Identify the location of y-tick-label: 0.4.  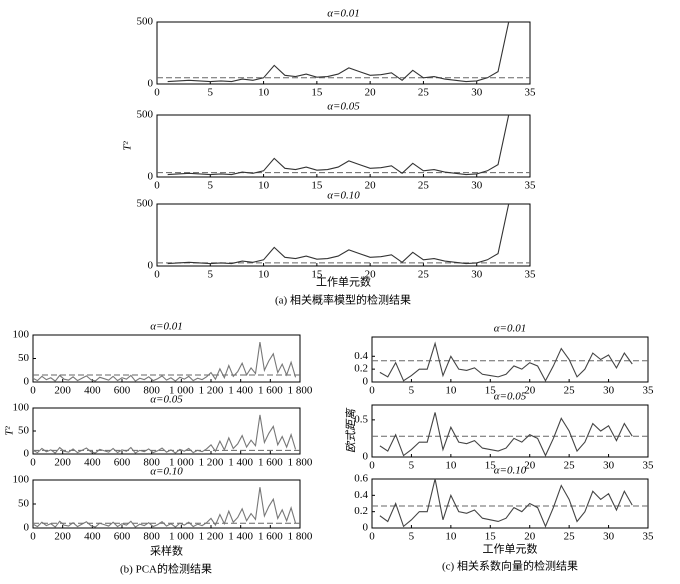
(361, 495).